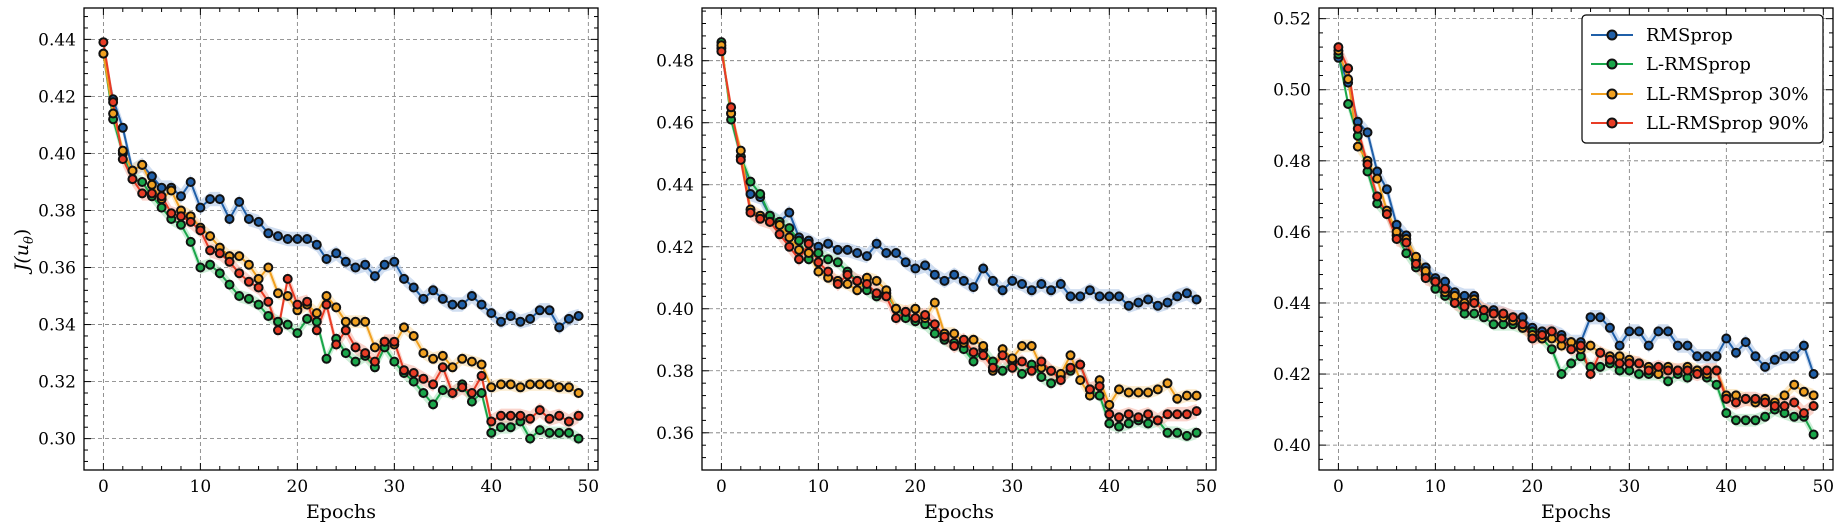  What do you see at coordinates (588, 487) in the screenshot?
I see `x-tick-label: 50` at bounding box center [588, 487].